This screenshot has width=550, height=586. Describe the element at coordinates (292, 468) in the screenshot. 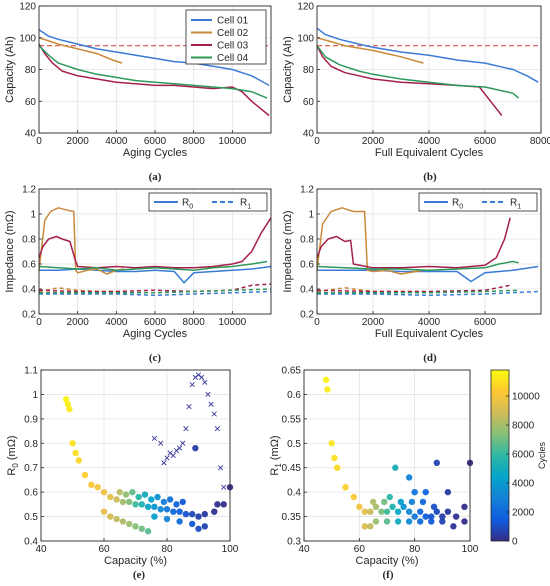

I see `y-tick-label: 0.45` at that location.